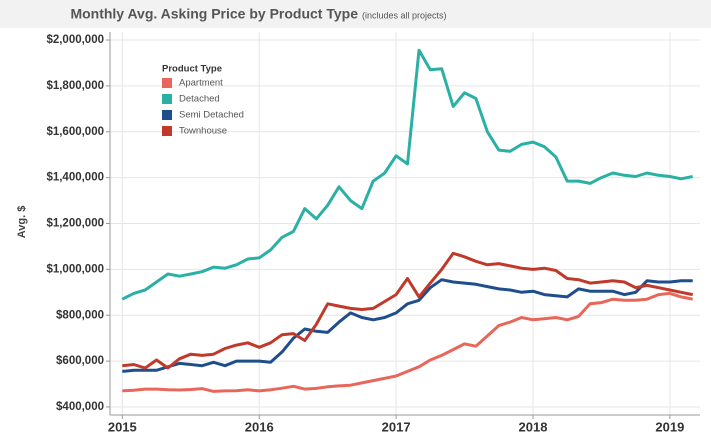 This screenshot has height=436, width=711. I want to click on y-axis-label: Avg. $, so click(22, 222).